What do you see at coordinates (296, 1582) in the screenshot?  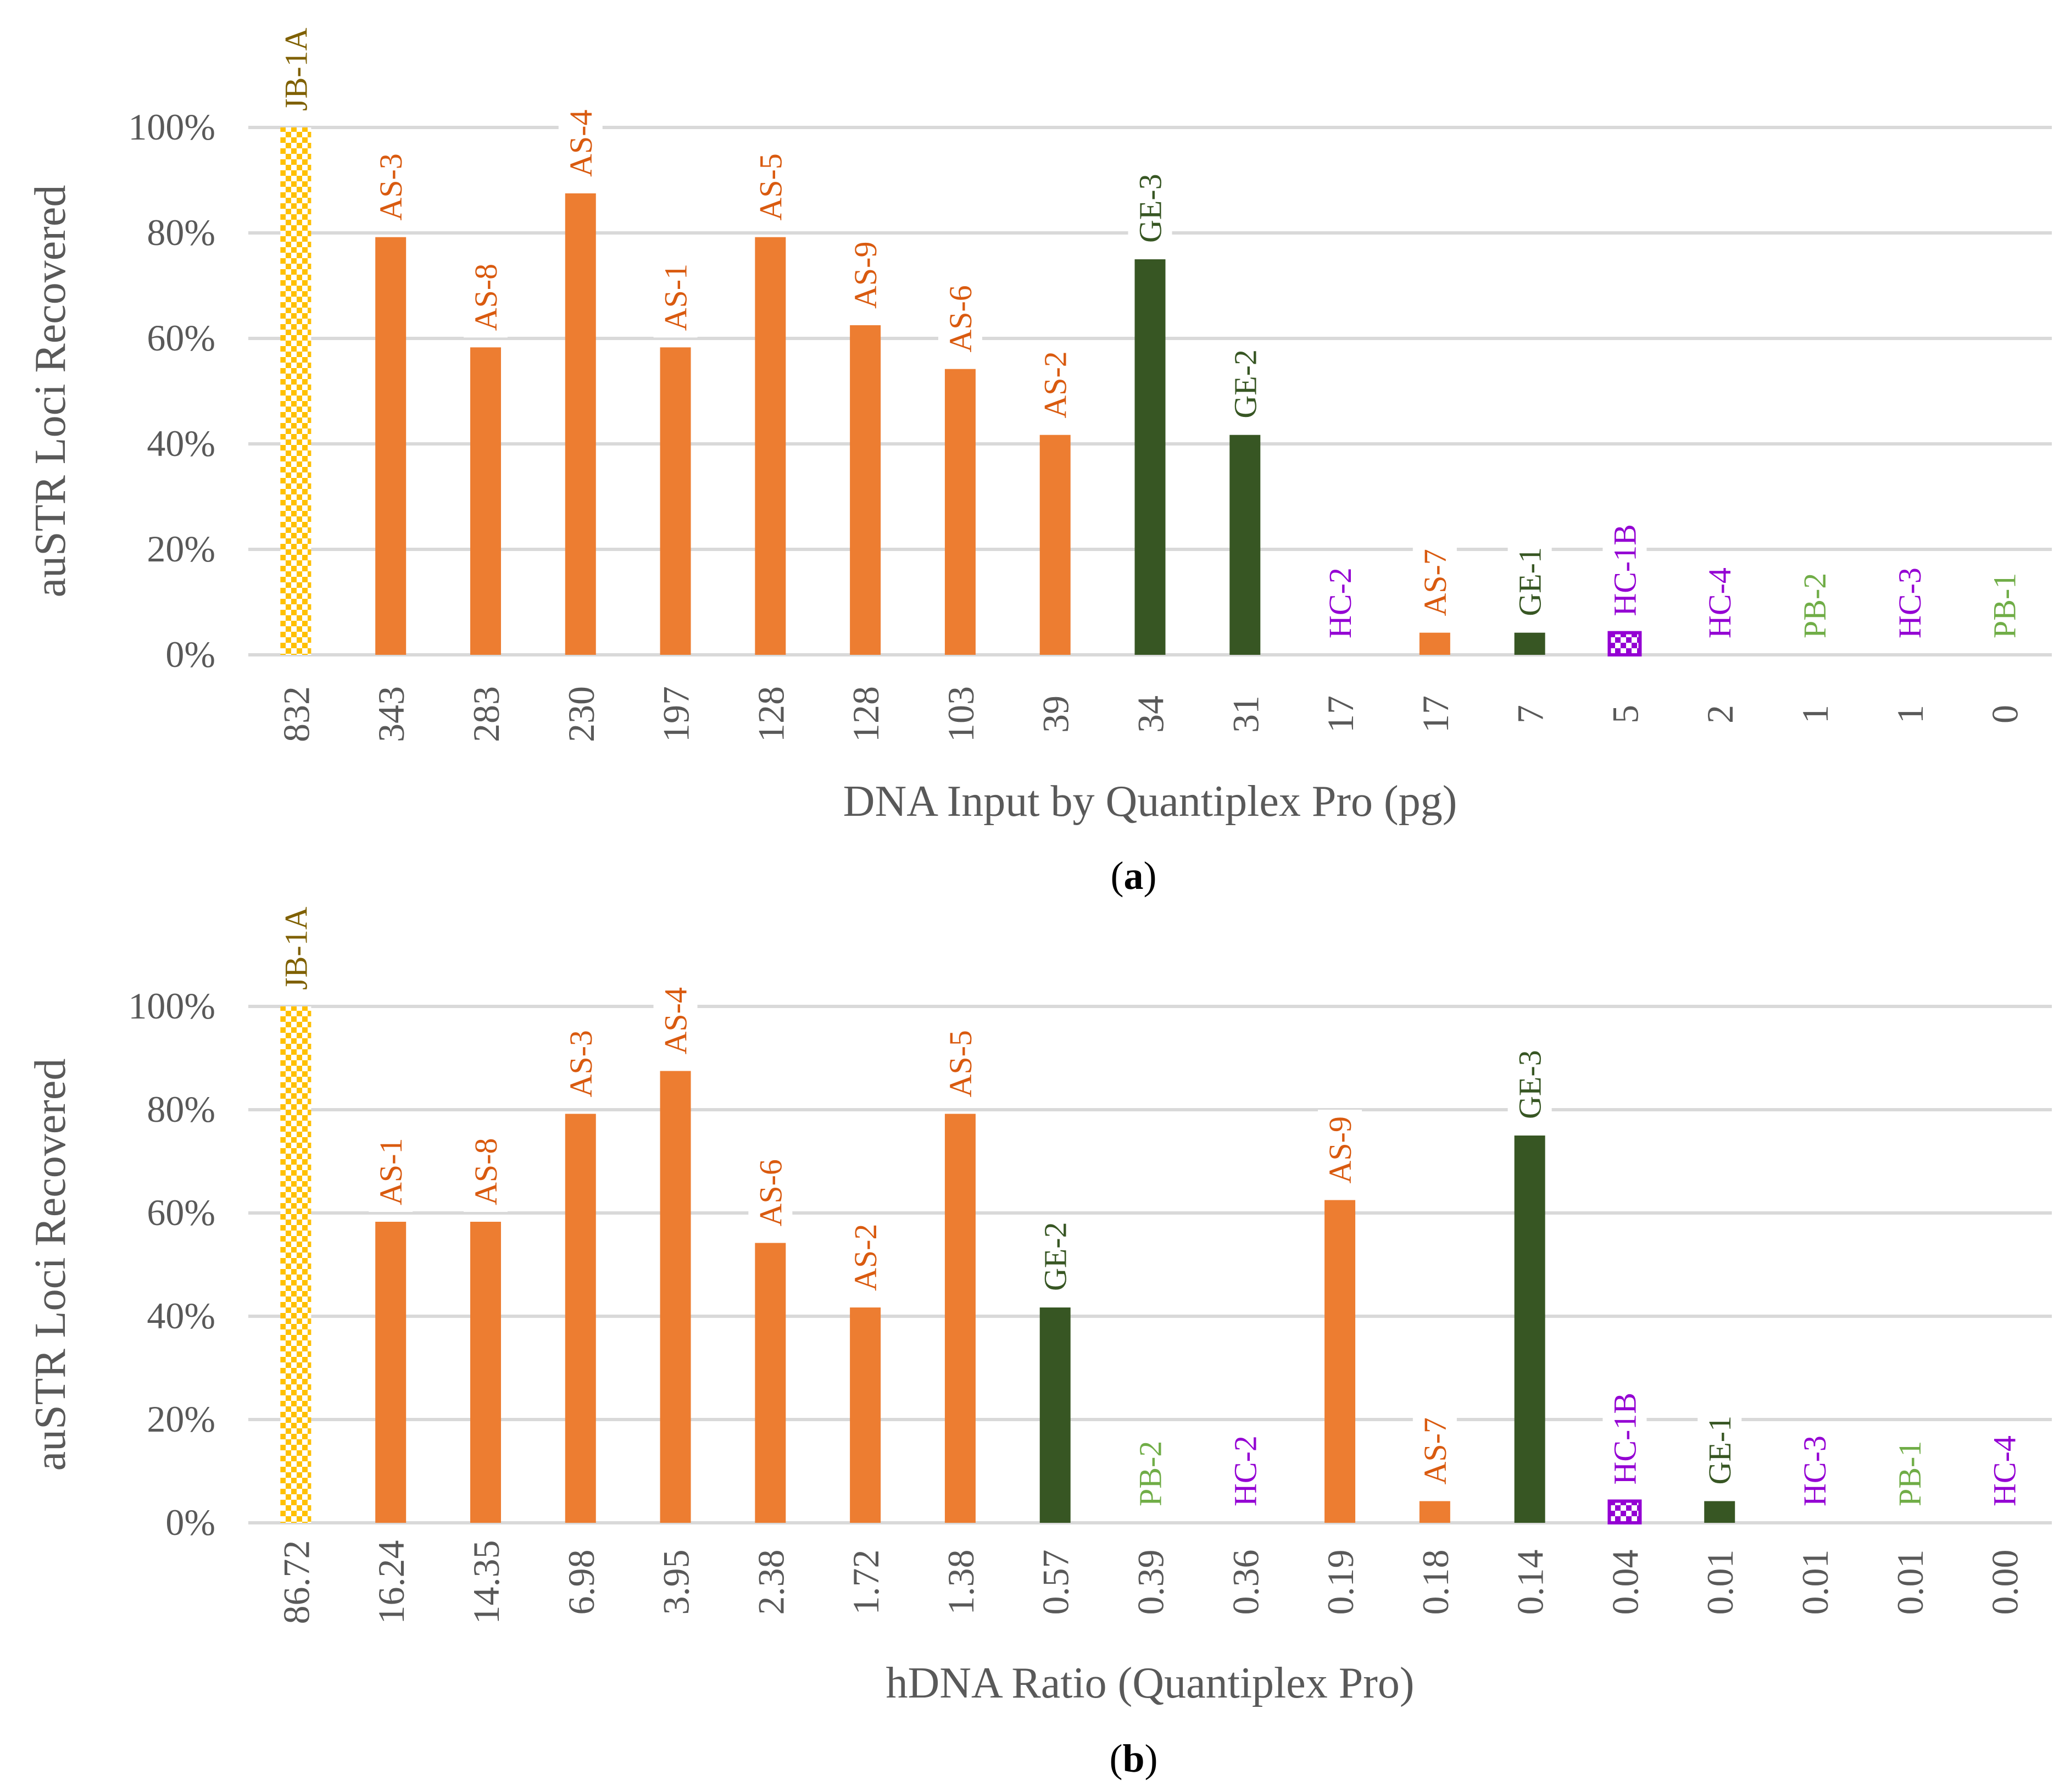 I see `x-tick-label: 86.72` at bounding box center [296, 1582].